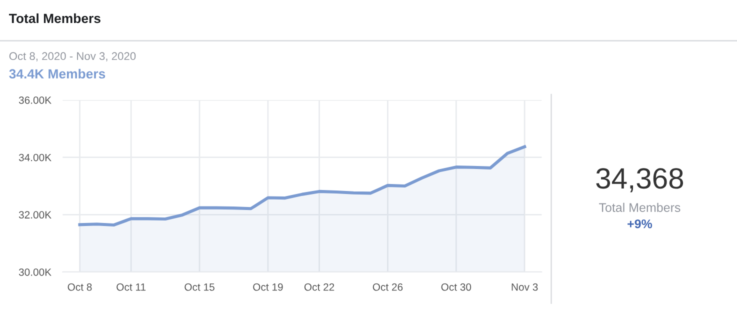 Image resolution: width=737 pixels, height=326 pixels. Describe the element at coordinates (640, 180) in the screenshot. I see `text: 34,368` at that location.